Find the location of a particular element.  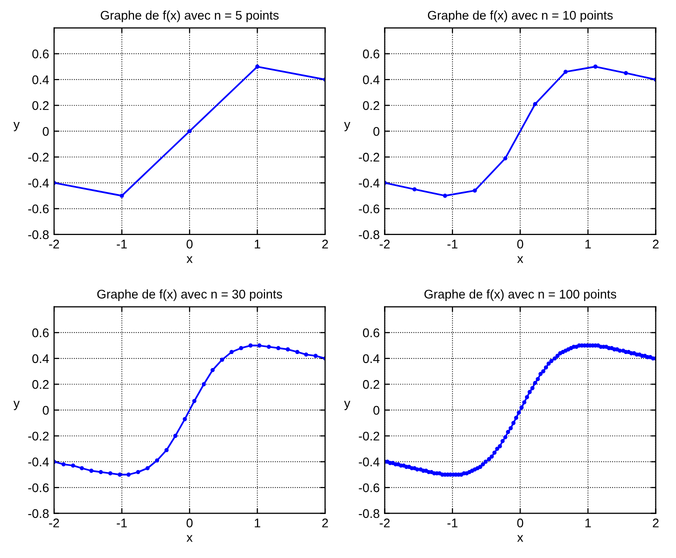

chart-title: Graphe de f(x) avec n = 30 points is located at coordinates (189, 295).